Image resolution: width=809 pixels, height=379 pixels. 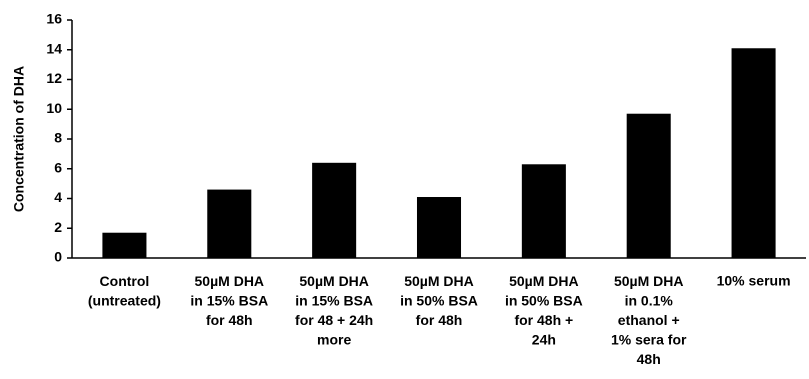 I want to click on x-tick-label: 10% serum, so click(x=754, y=281).